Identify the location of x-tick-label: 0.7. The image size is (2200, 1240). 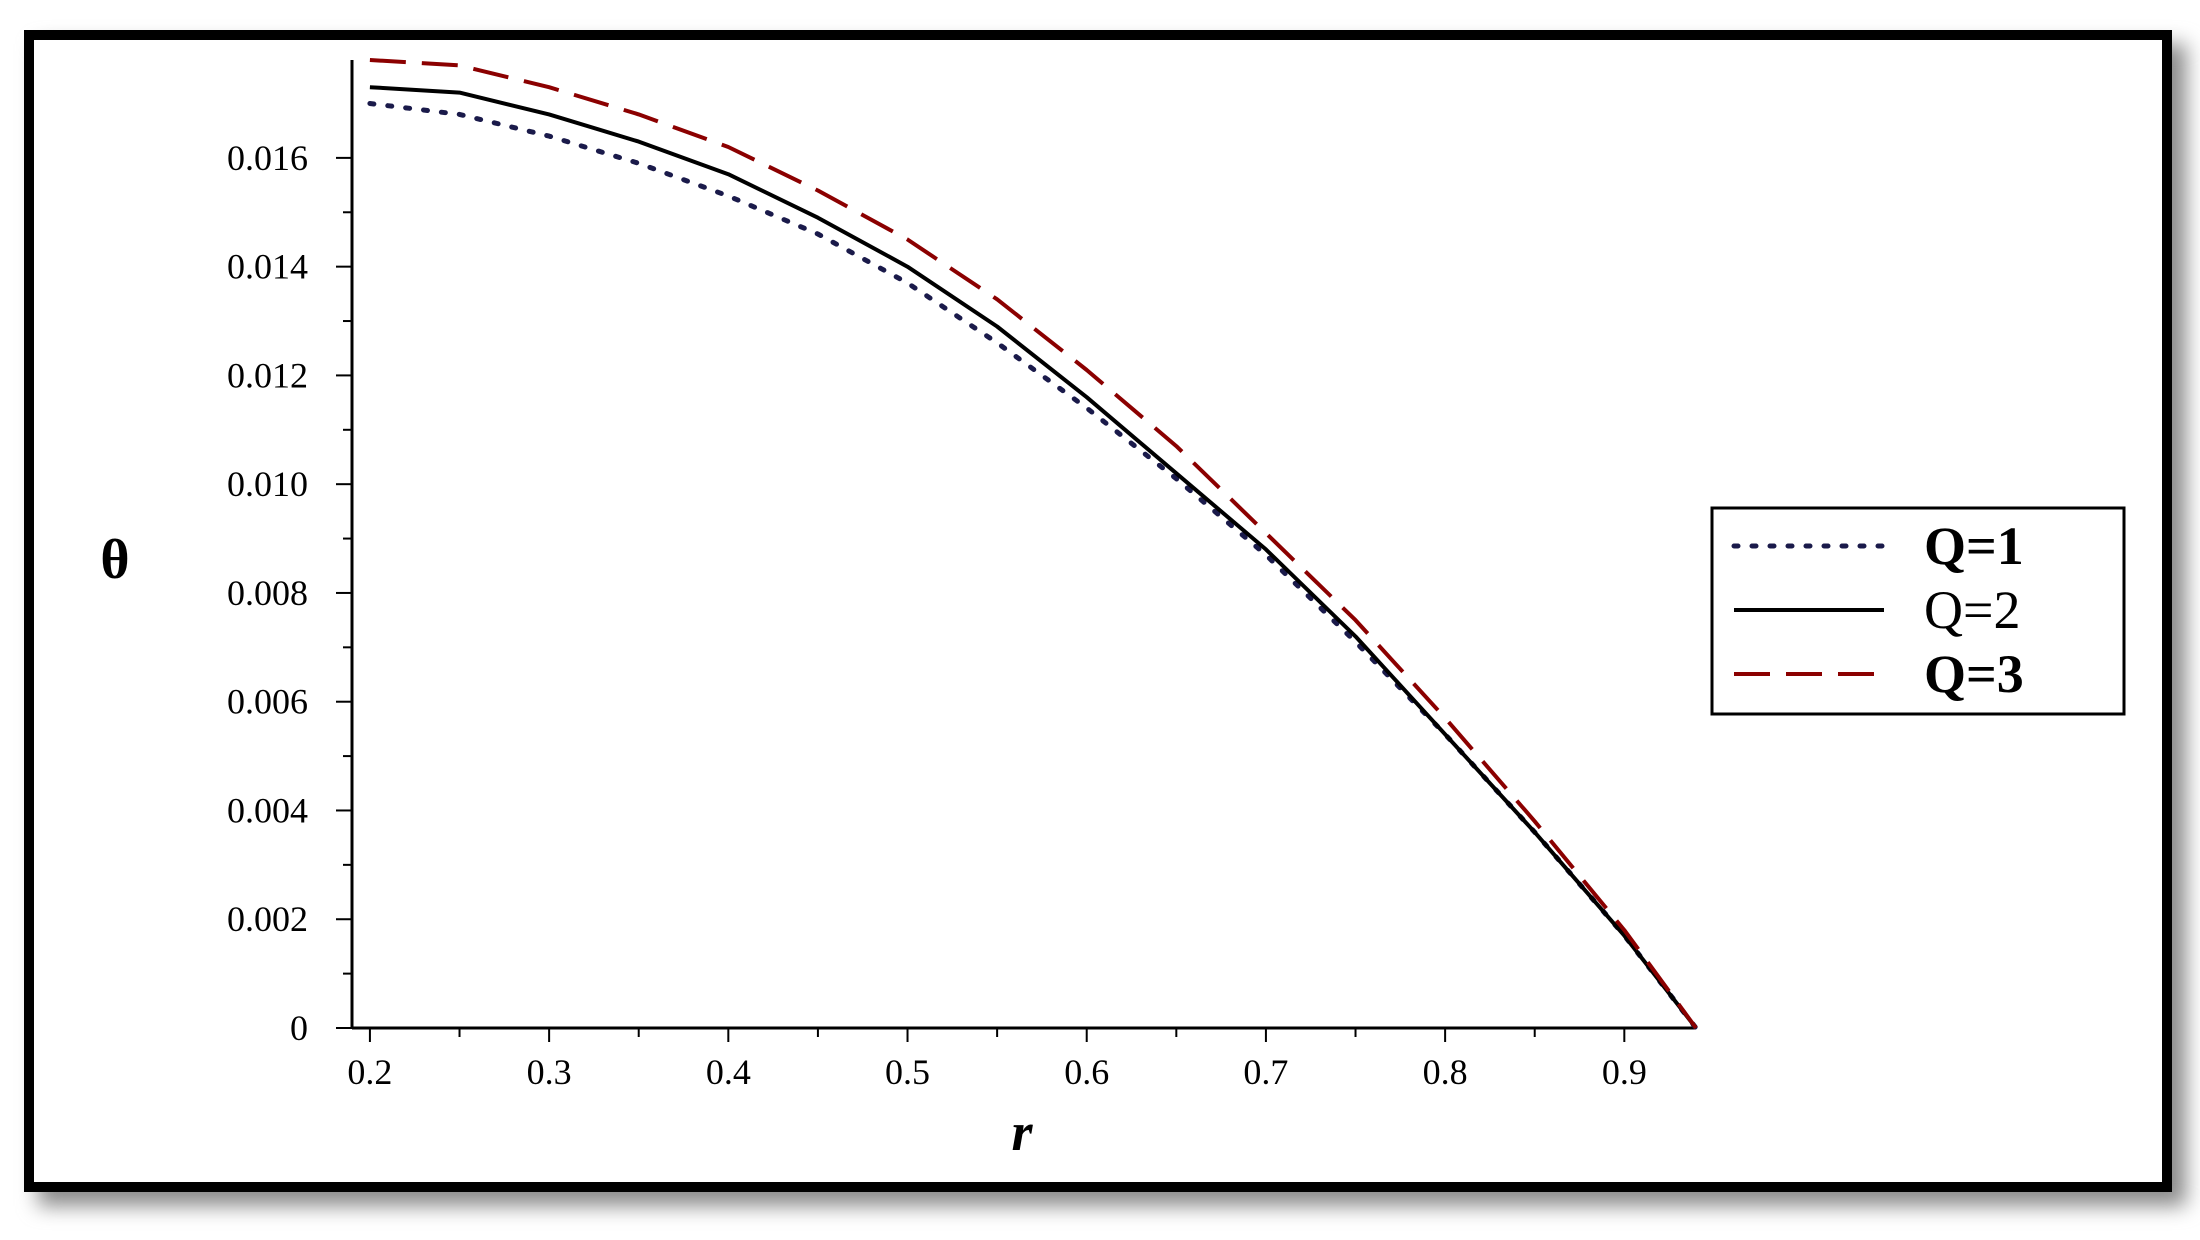
(1265, 1072).